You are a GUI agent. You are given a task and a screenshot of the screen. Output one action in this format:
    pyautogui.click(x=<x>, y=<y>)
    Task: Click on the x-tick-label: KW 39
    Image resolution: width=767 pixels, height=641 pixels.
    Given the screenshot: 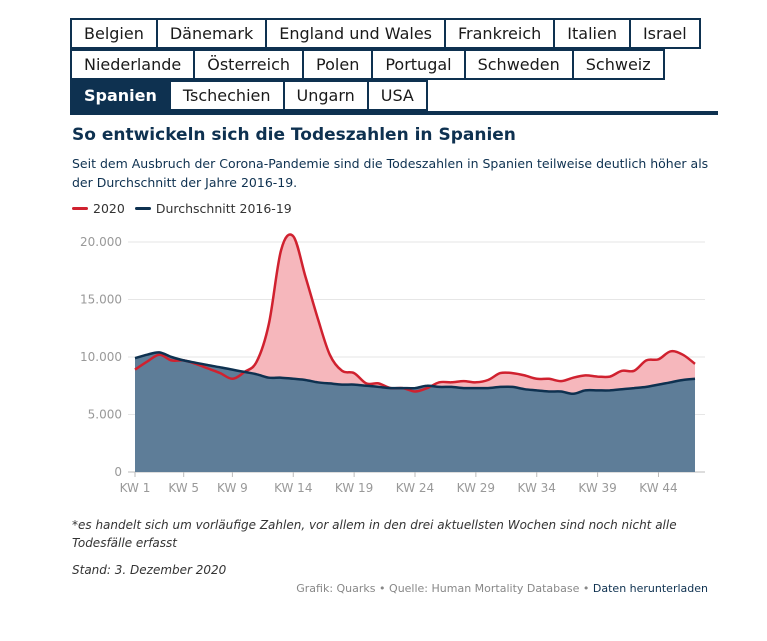 What is the action you would take?
    pyautogui.click(x=597, y=488)
    